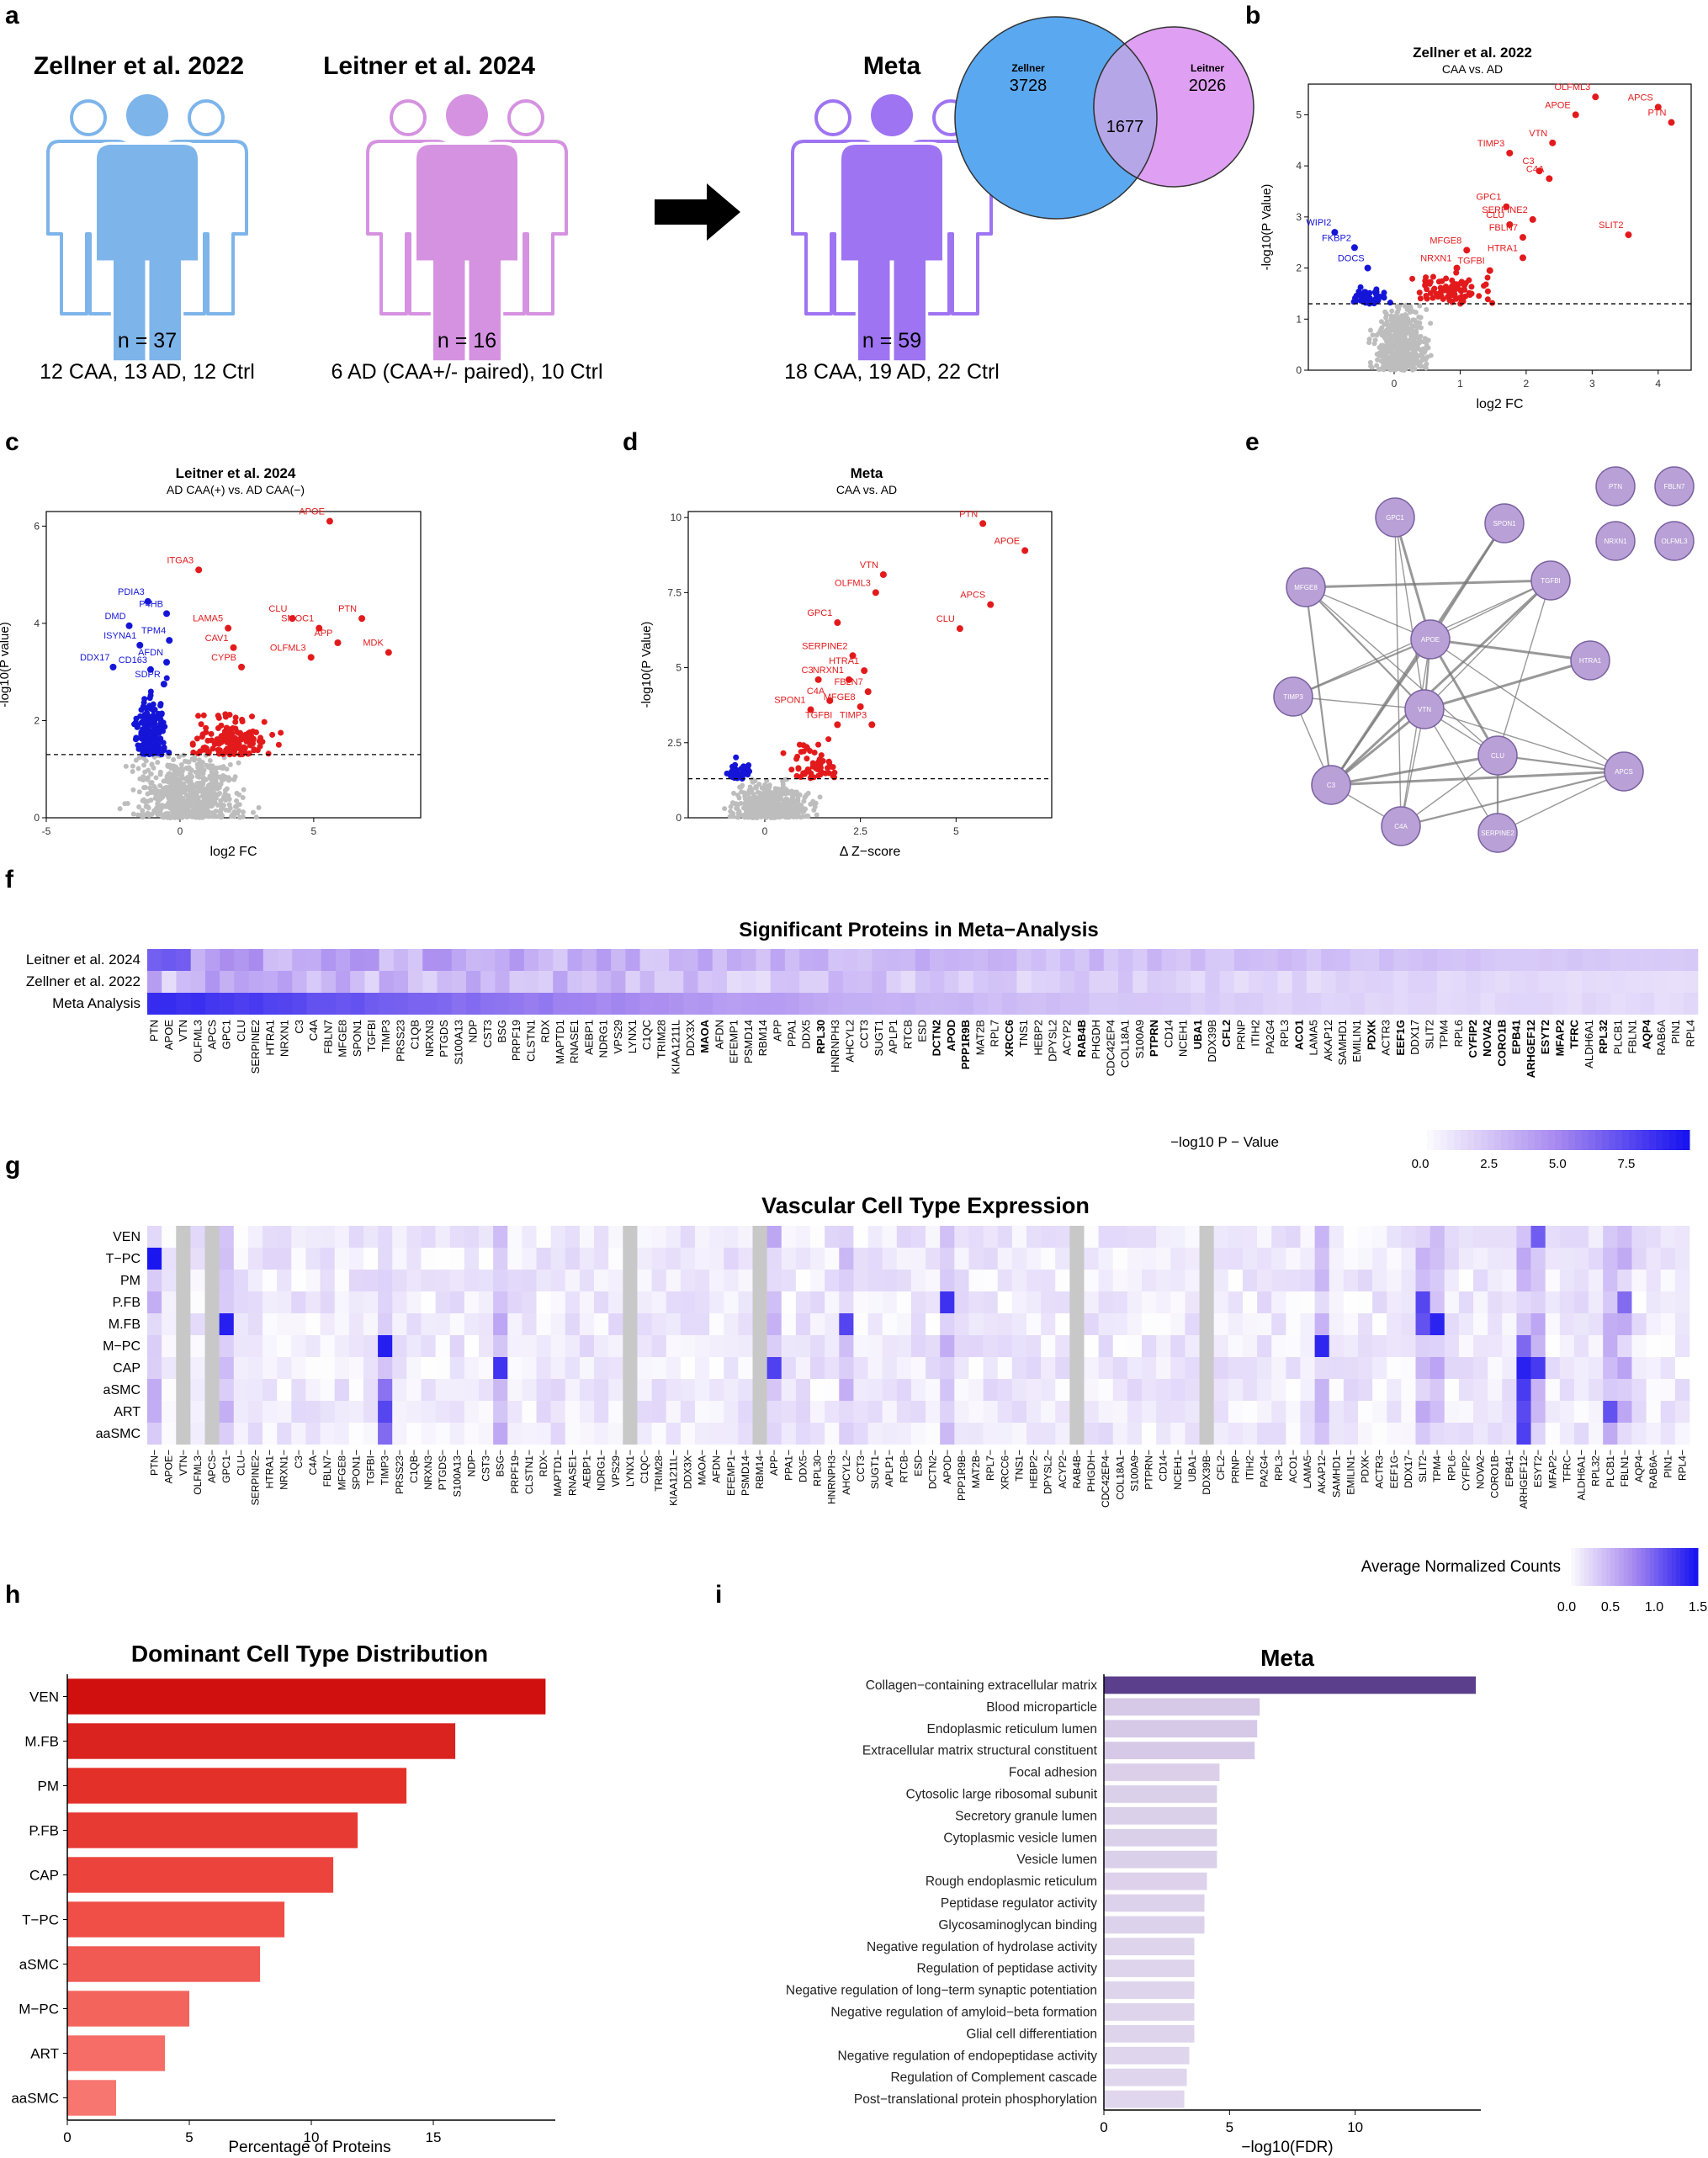 Image resolution: width=1708 pixels, height=2158 pixels. Describe the element at coordinates (774, 1463) in the screenshot. I see `heatmap-g-col-label: APP−` at that location.